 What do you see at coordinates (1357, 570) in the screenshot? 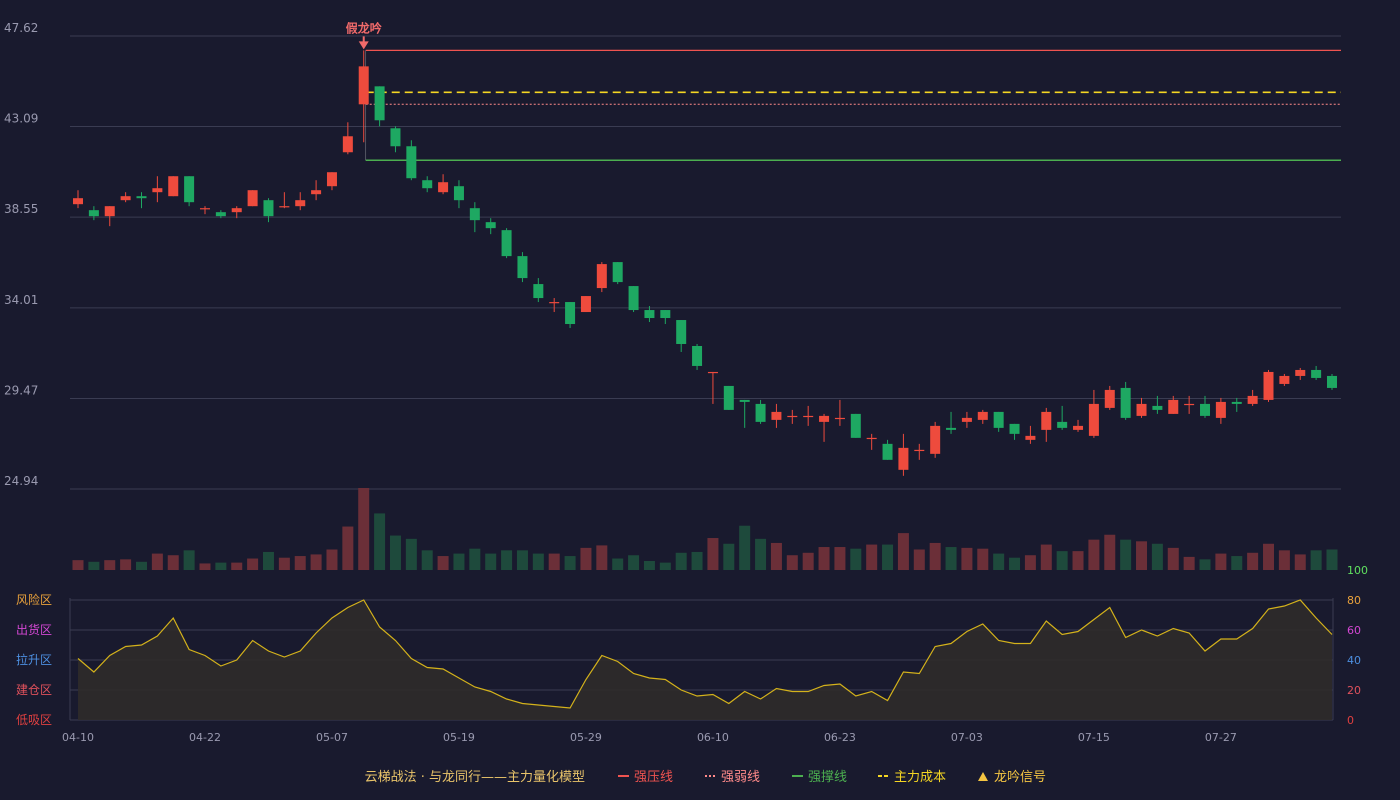
I see `volume-axis-label: 100` at bounding box center [1357, 570].